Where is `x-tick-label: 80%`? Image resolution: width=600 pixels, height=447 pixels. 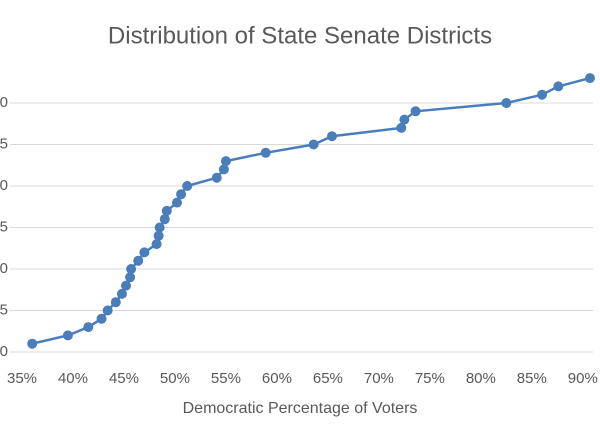 x-tick-label: 80% is located at coordinates (481, 378).